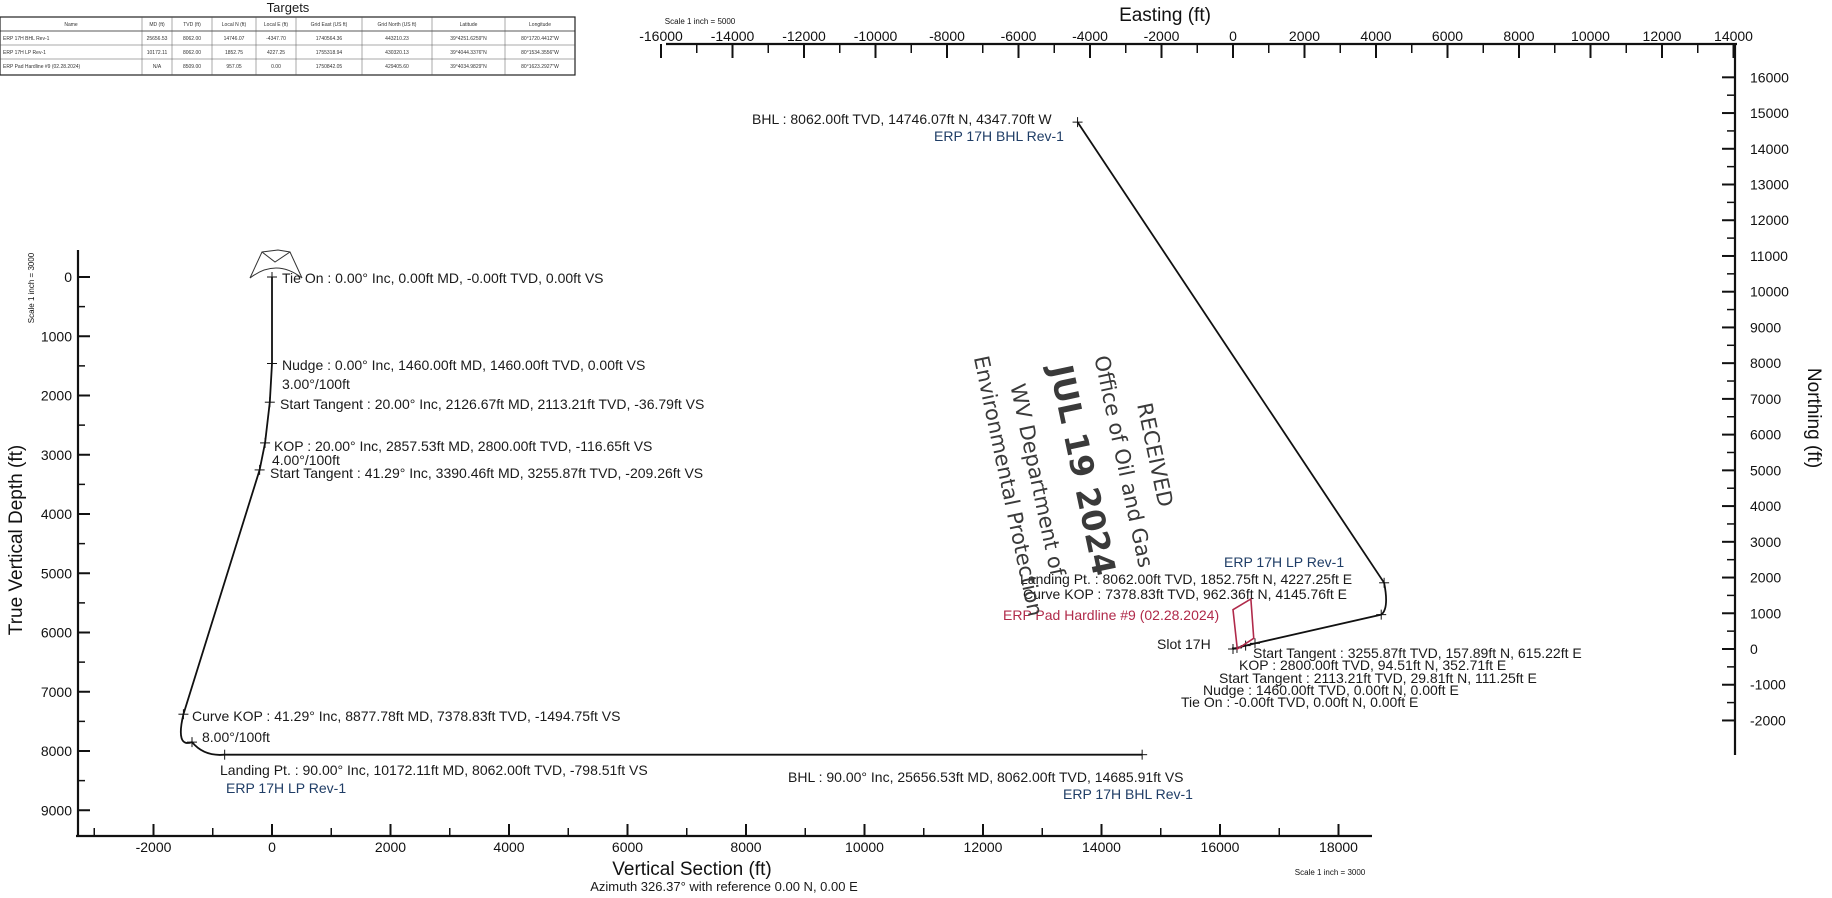  Describe the element at coordinates (983, 847) in the screenshot. I see `vs-x-tick-label: 12000` at that location.